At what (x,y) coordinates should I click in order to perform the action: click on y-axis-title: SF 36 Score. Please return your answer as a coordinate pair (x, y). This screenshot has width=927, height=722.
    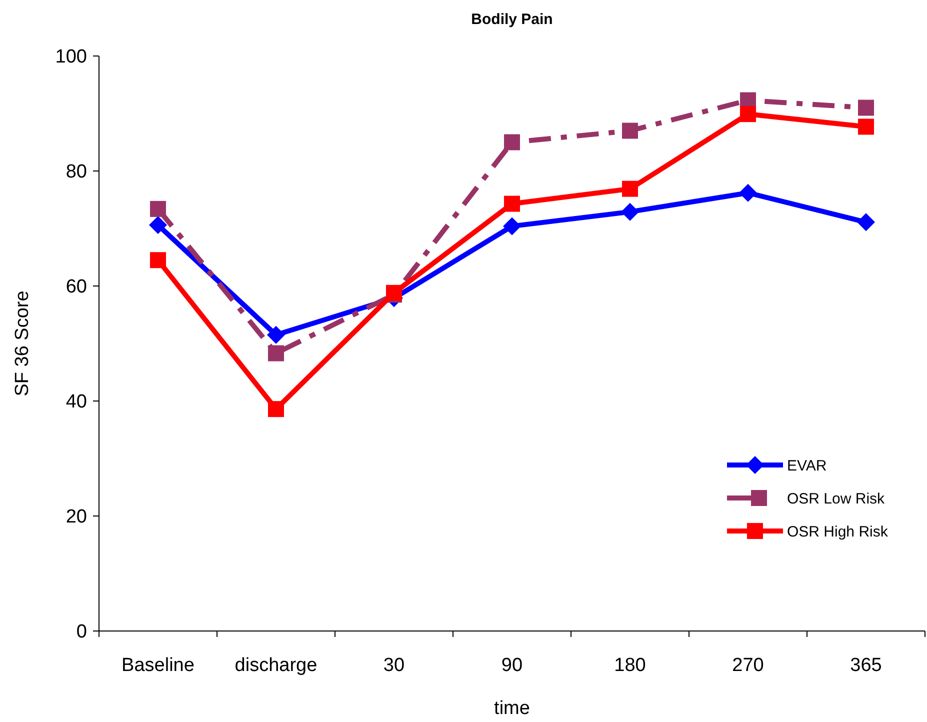
    Looking at the image, I should click on (22, 343).